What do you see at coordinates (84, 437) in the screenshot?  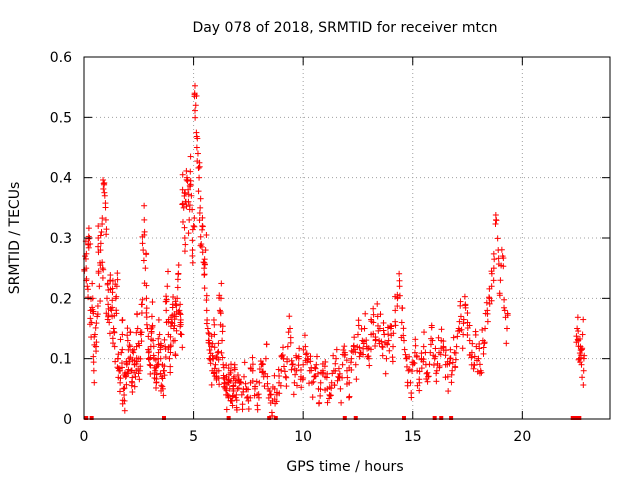 I see `x-tick-label: 0` at bounding box center [84, 437].